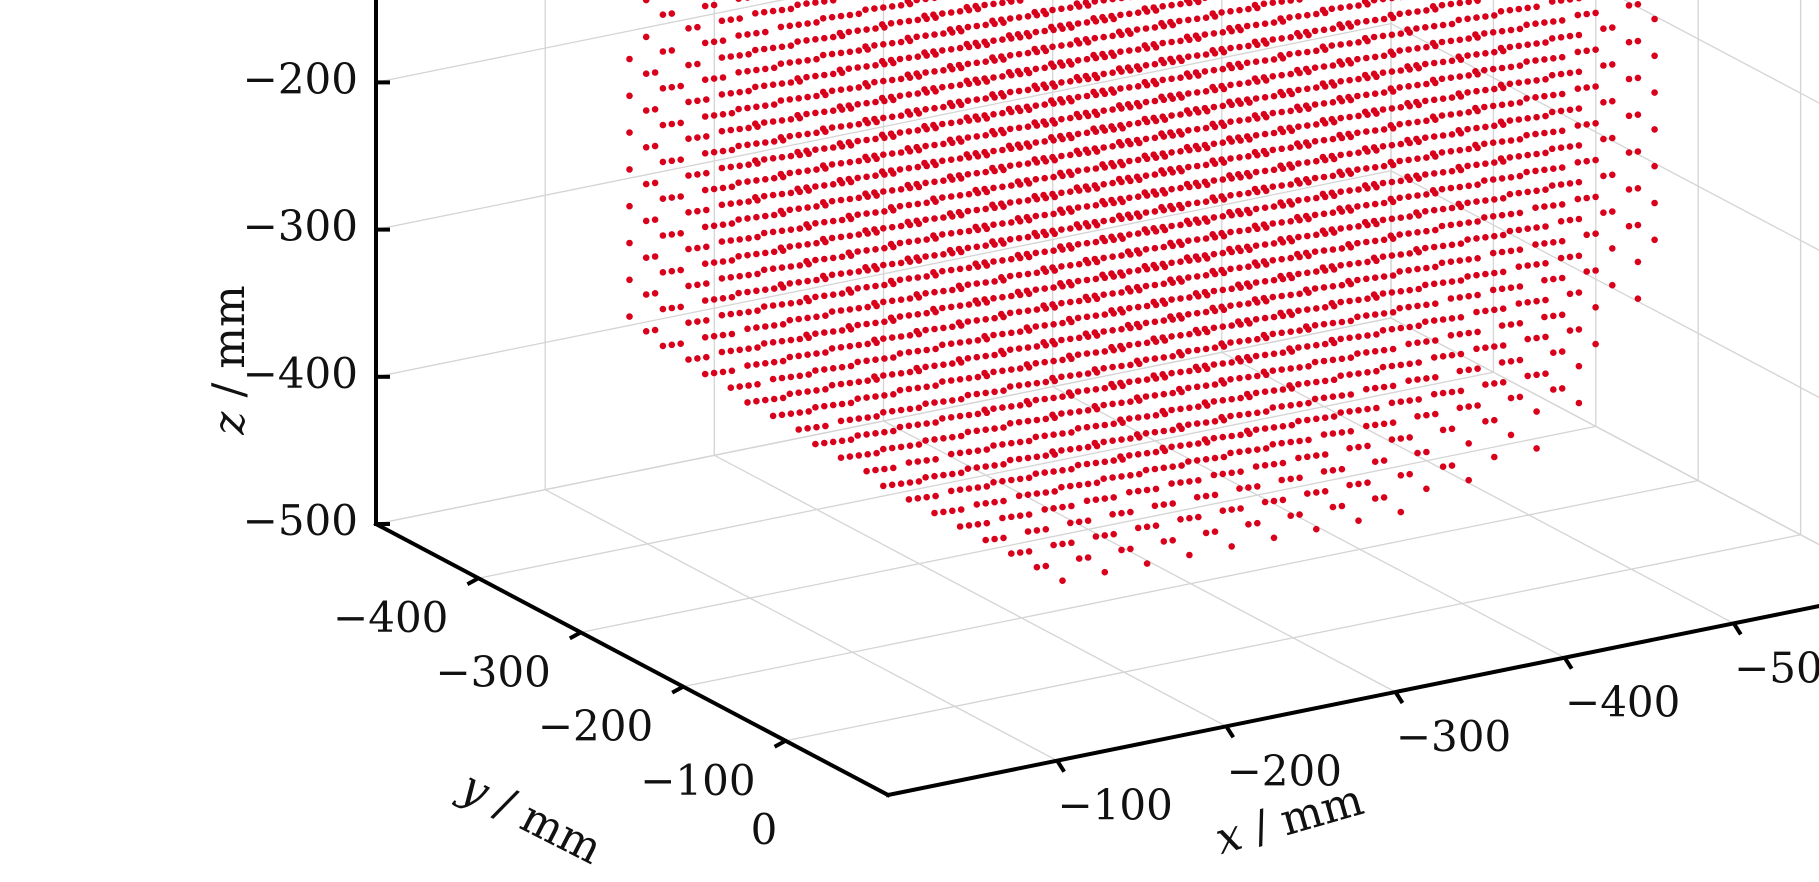 This screenshot has width=1819, height=882. I want to click on grid-line, so click(986, 475).